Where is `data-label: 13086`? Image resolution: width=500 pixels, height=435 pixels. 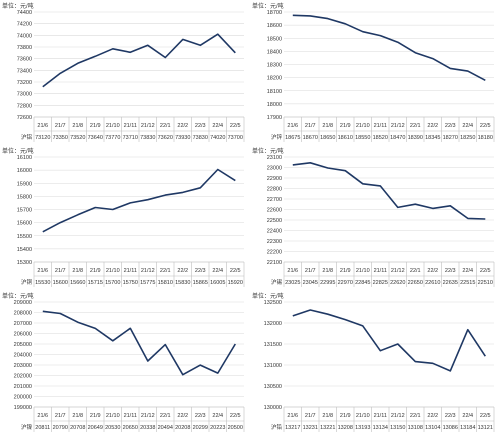
data-label: 13086 is located at coordinates (450, 428).